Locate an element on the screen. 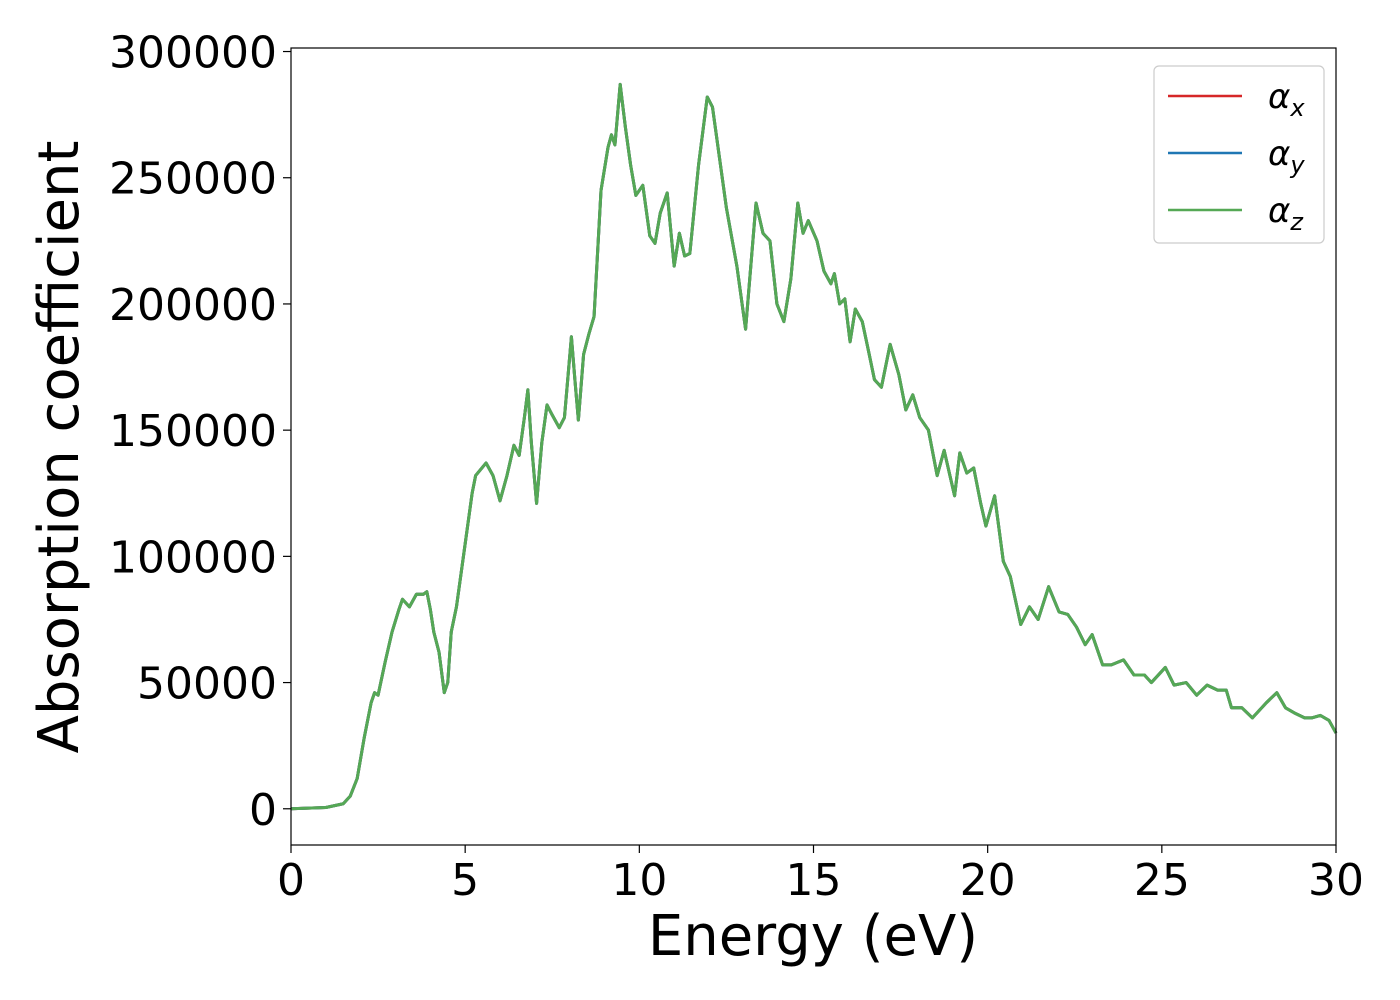  x-tick-label: 15 is located at coordinates (814, 880).